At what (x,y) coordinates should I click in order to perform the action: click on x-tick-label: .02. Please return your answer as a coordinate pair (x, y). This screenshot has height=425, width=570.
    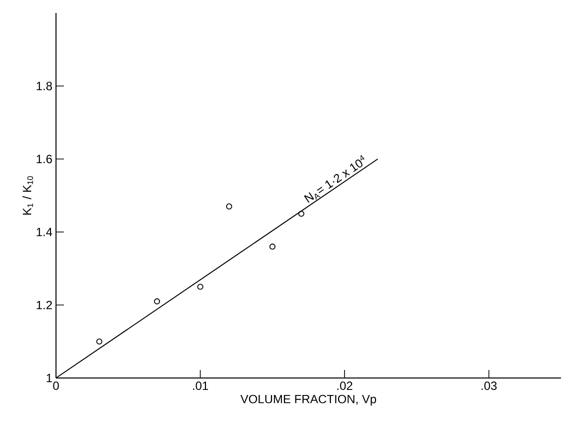
    Looking at the image, I should click on (344, 386).